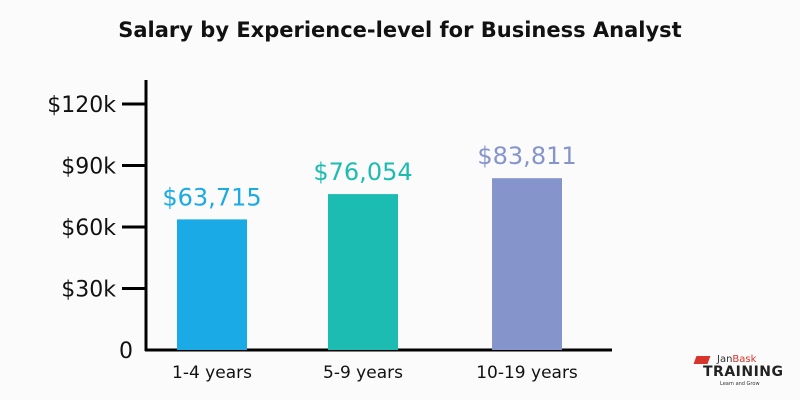 This screenshot has width=800, height=400. I want to click on x-tick-label: 10-19 years, so click(527, 373).